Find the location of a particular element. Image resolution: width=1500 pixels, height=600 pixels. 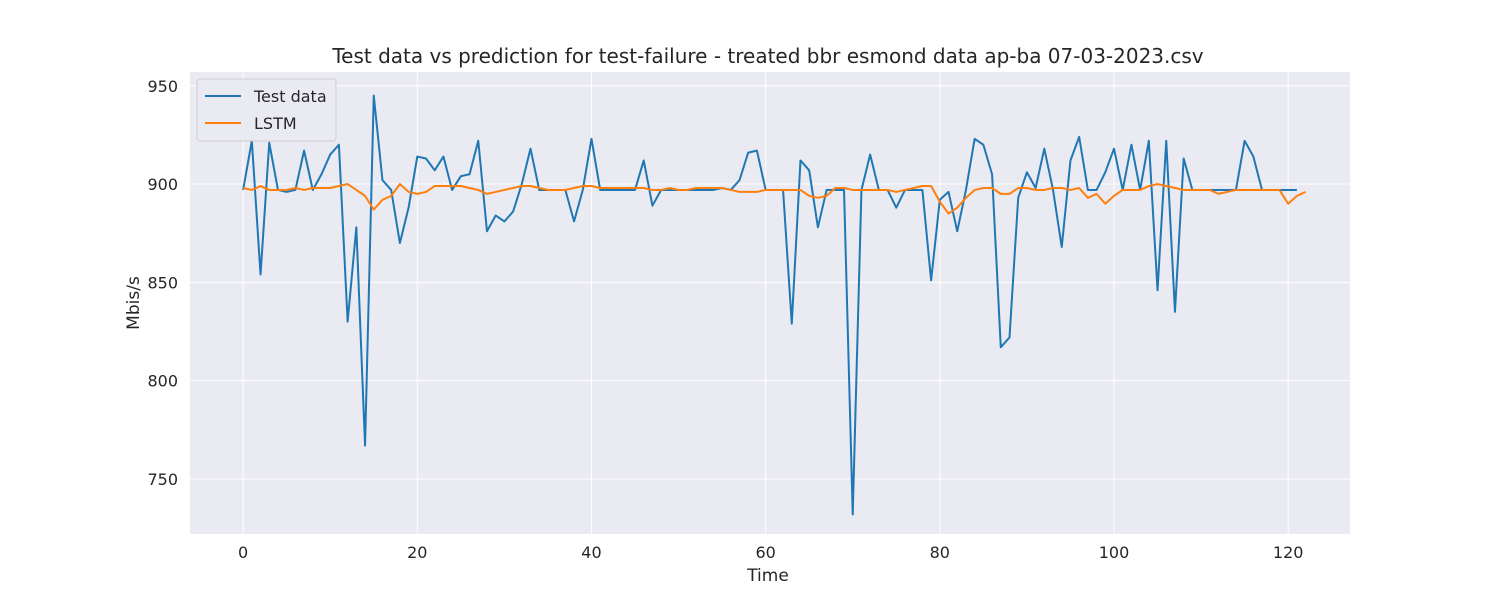

x-tick-labels: 0 20 40 60 80 100 120 is located at coordinates (770, 552).